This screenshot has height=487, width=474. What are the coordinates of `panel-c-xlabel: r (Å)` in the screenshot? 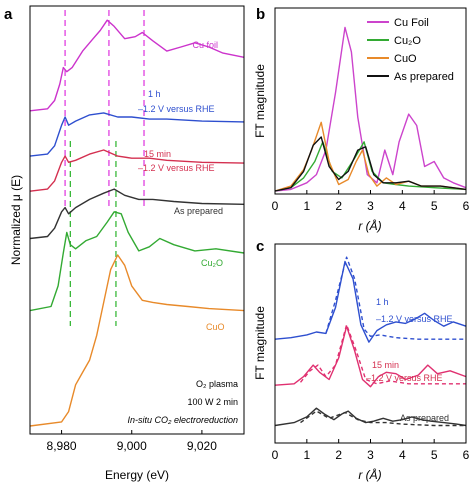 It's located at (369, 474).